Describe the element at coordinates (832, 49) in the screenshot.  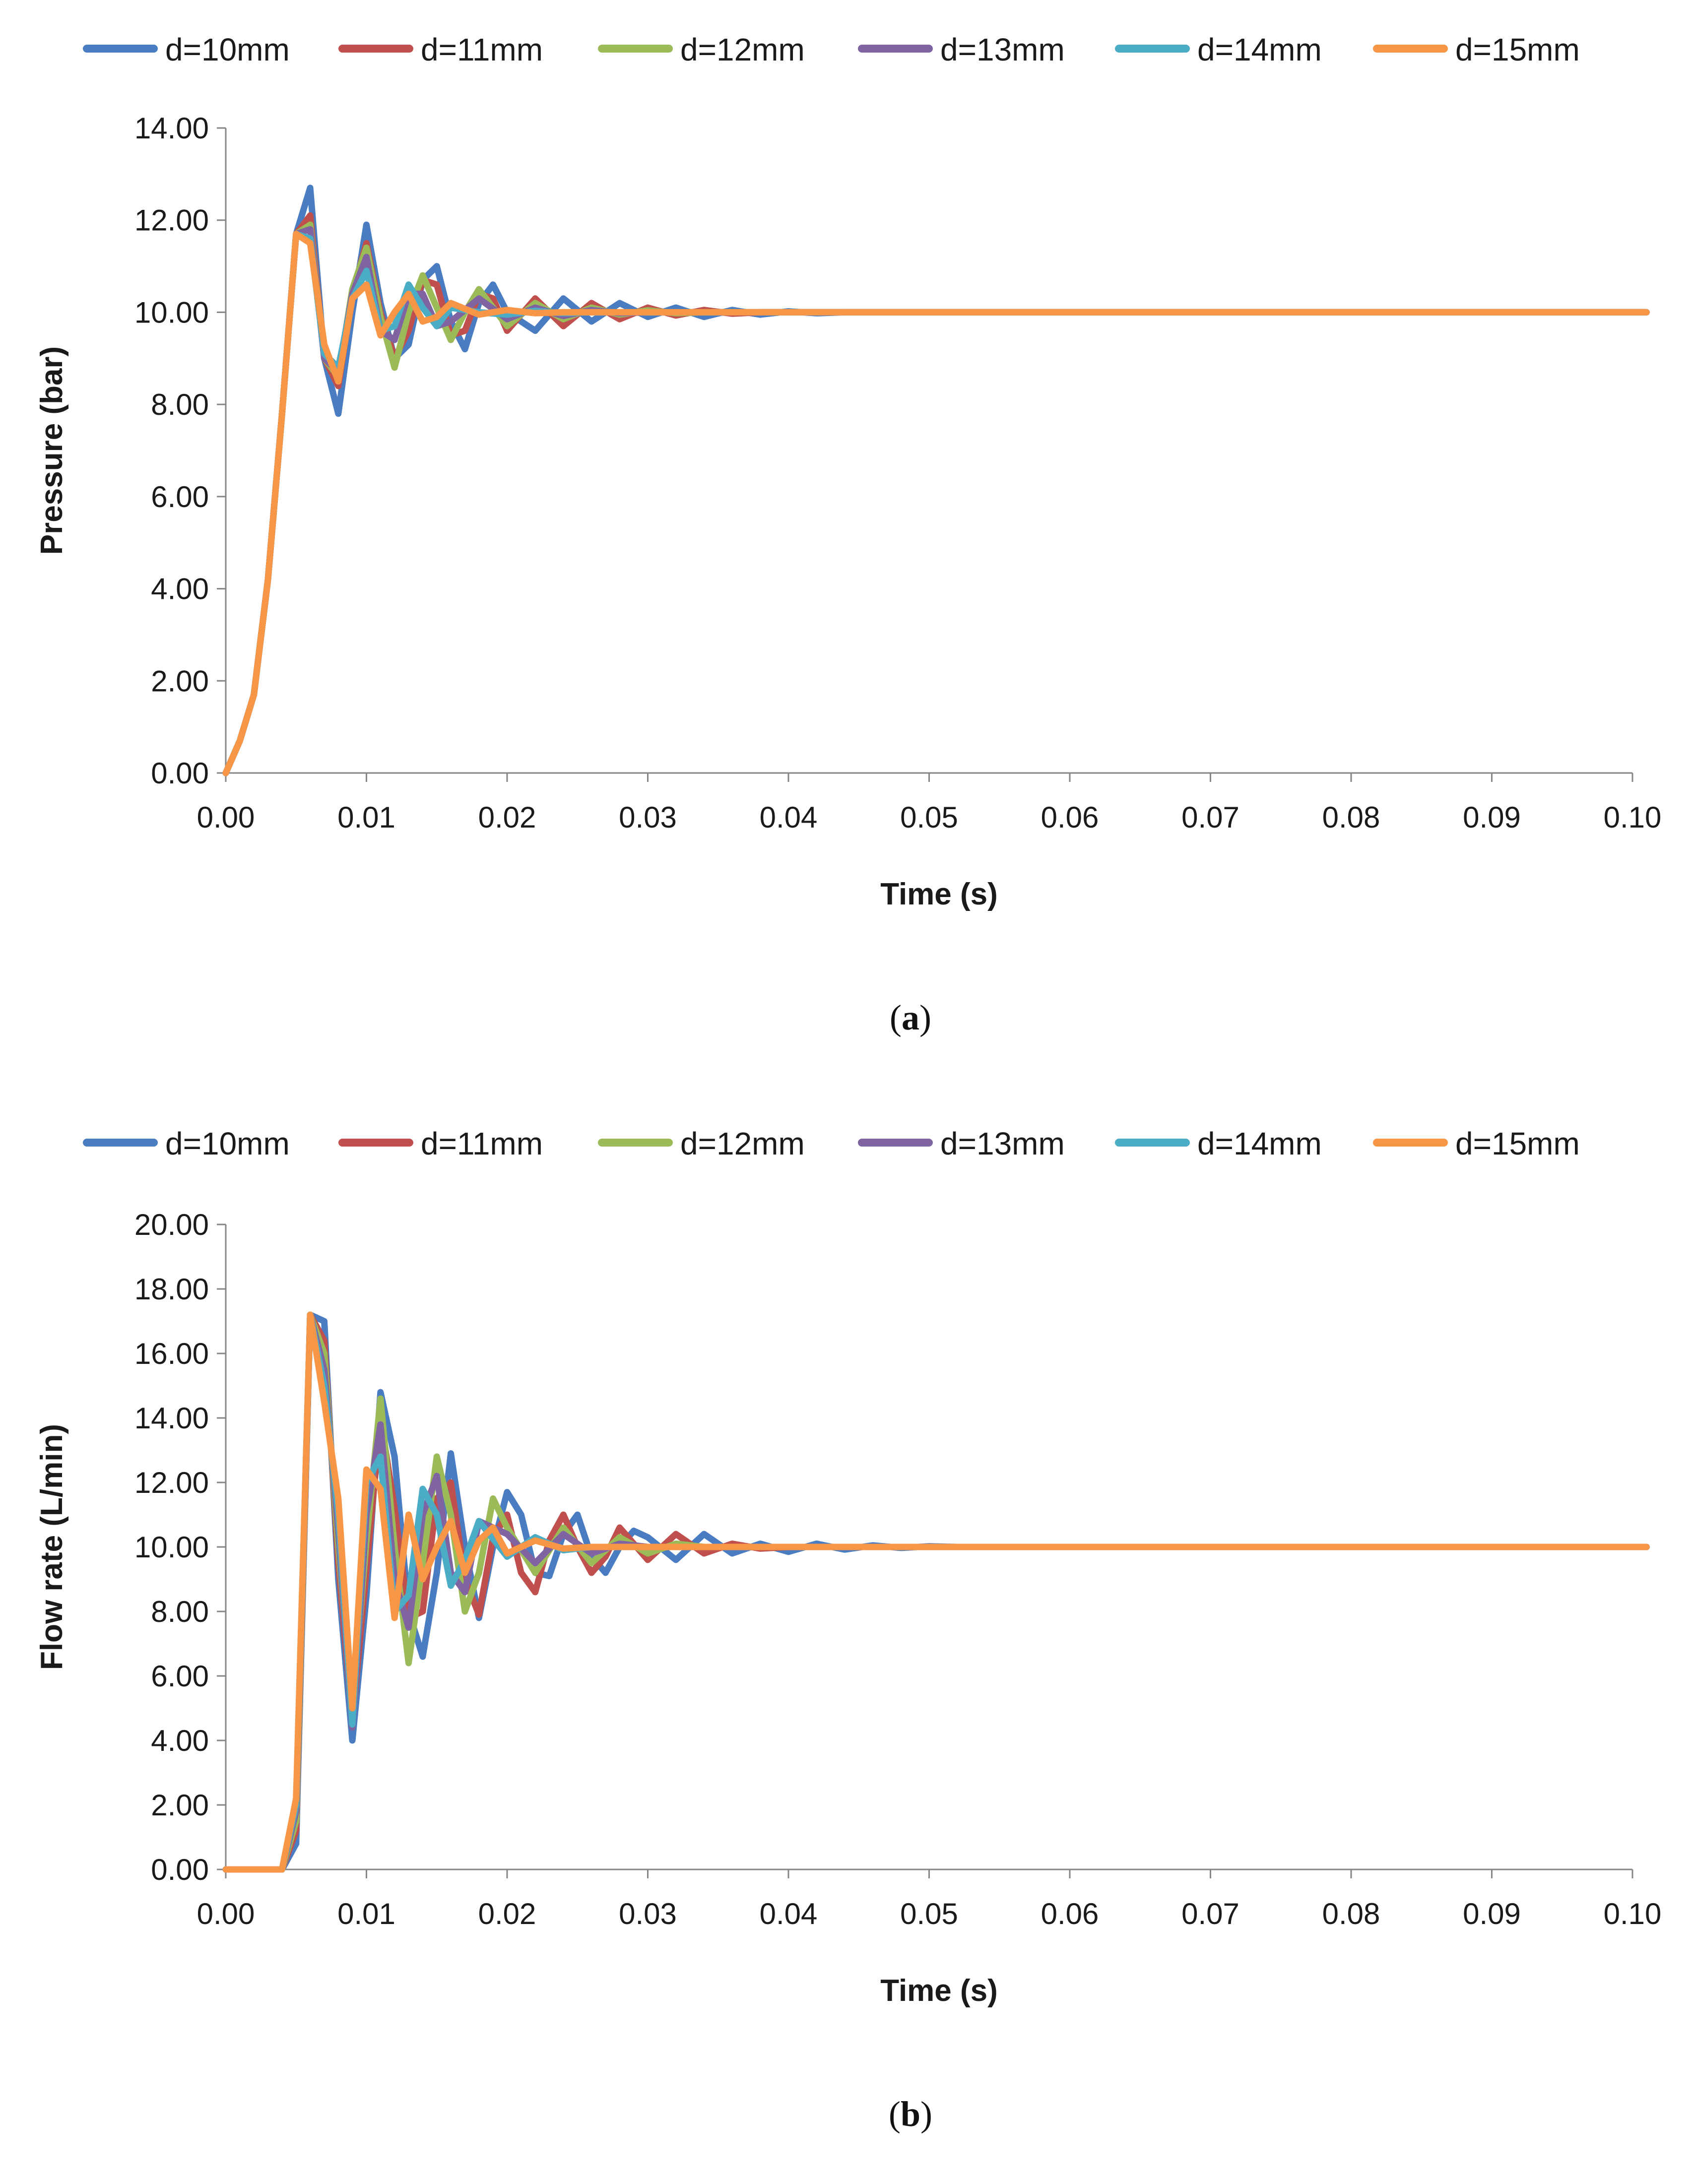
I see `chart-a-legend: d=10mm d=11mm d=12mm d=13mm d=14mm d=15mm` at that location.